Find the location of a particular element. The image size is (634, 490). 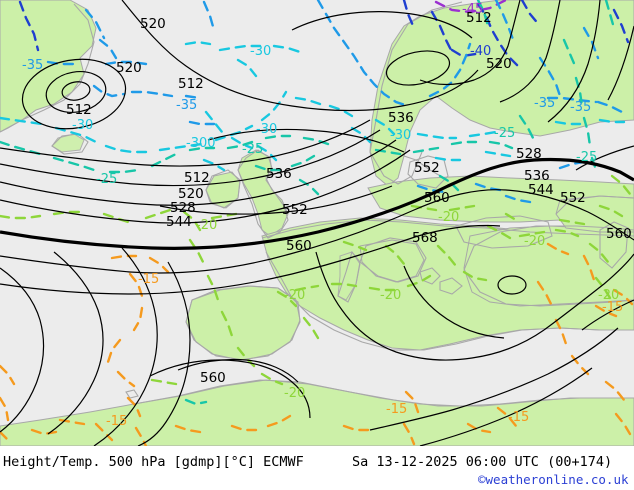

temp-contour--40 is located at coordinates (324, 35).